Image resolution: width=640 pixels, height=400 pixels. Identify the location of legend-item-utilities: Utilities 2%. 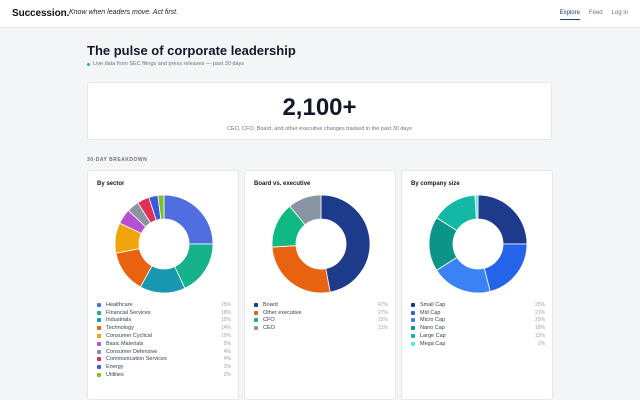
(164, 375).